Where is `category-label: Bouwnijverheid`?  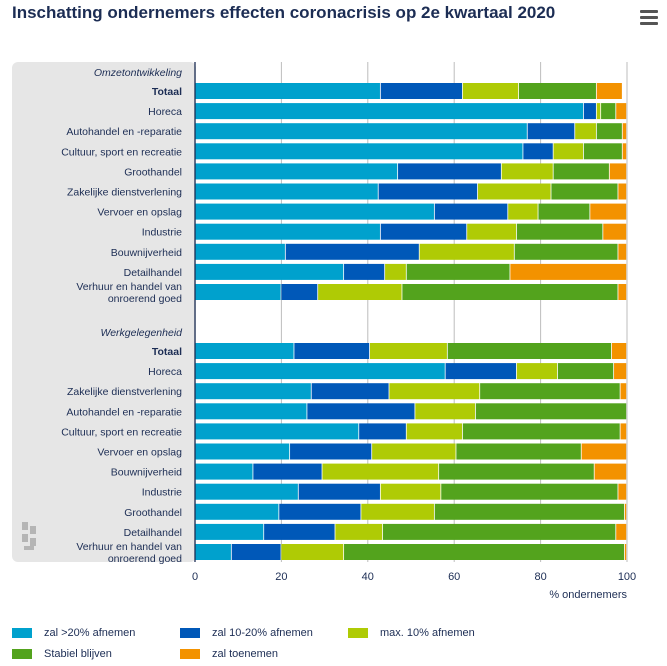 category-label: Bouwnijverheid is located at coordinates (146, 253).